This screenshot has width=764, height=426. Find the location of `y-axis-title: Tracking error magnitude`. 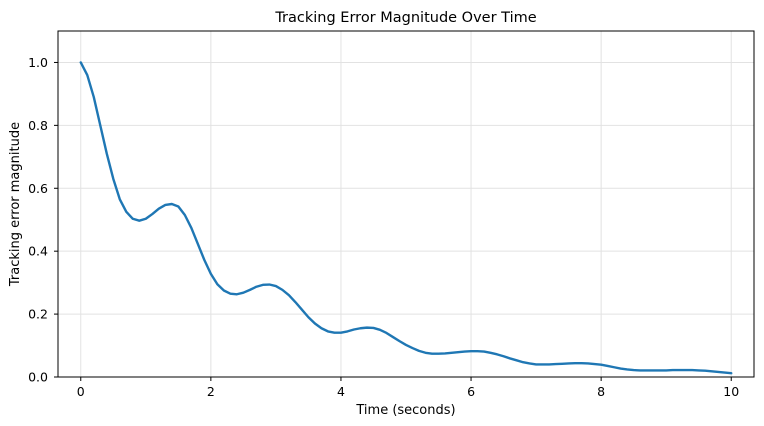

y-axis-title: Tracking error magnitude is located at coordinates (15, 204).